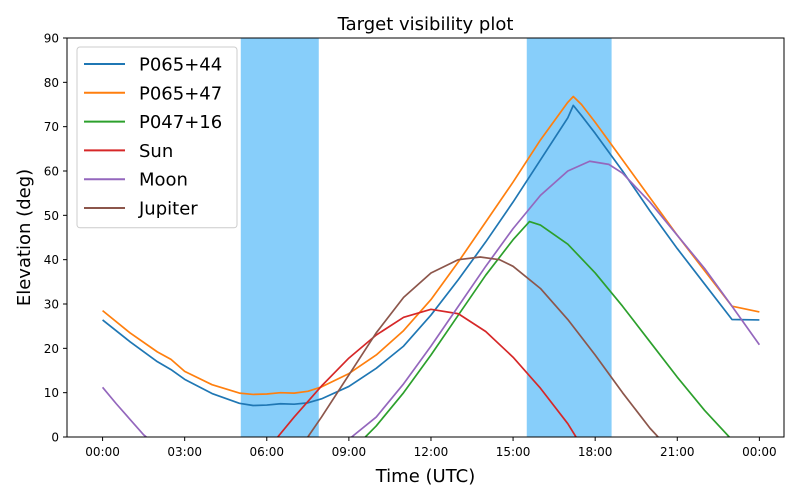 This screenshot has height=500, width=800. I want to click on legend-label: P065+44, so click(180, 65).